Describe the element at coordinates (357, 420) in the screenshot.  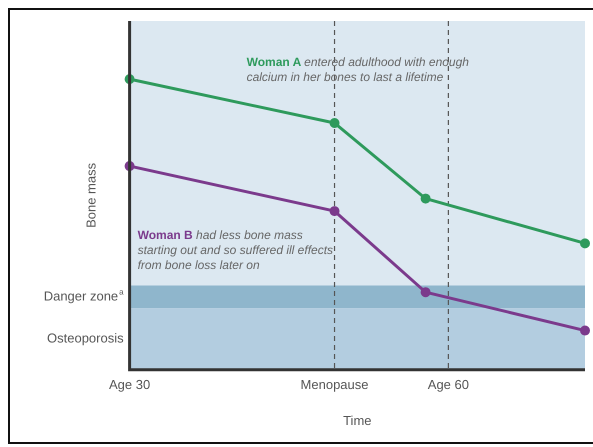
I see `x-axis-title: Time` at that location.